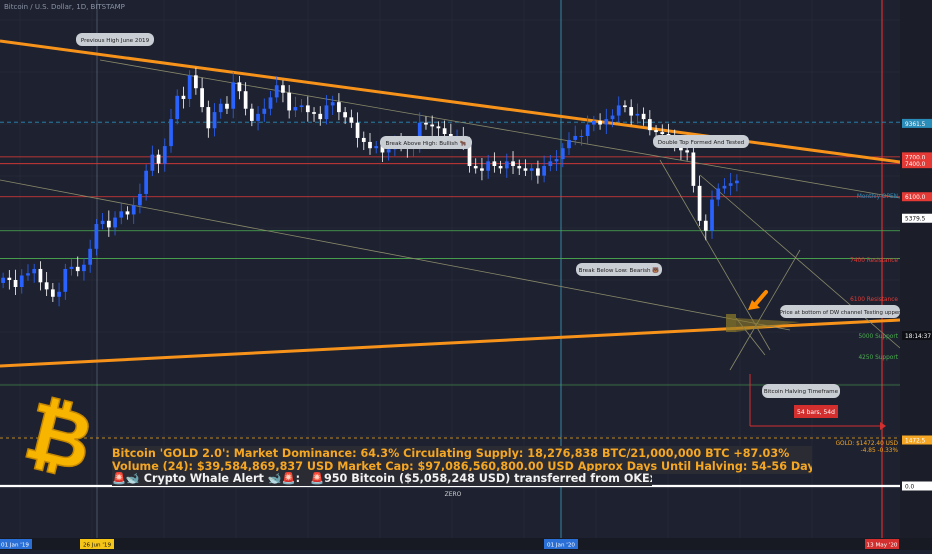 The height and width of the screenshot is (554, 932). I want to click on halving-countdown-badge: 54 bars, 54d, so click(816, 411).